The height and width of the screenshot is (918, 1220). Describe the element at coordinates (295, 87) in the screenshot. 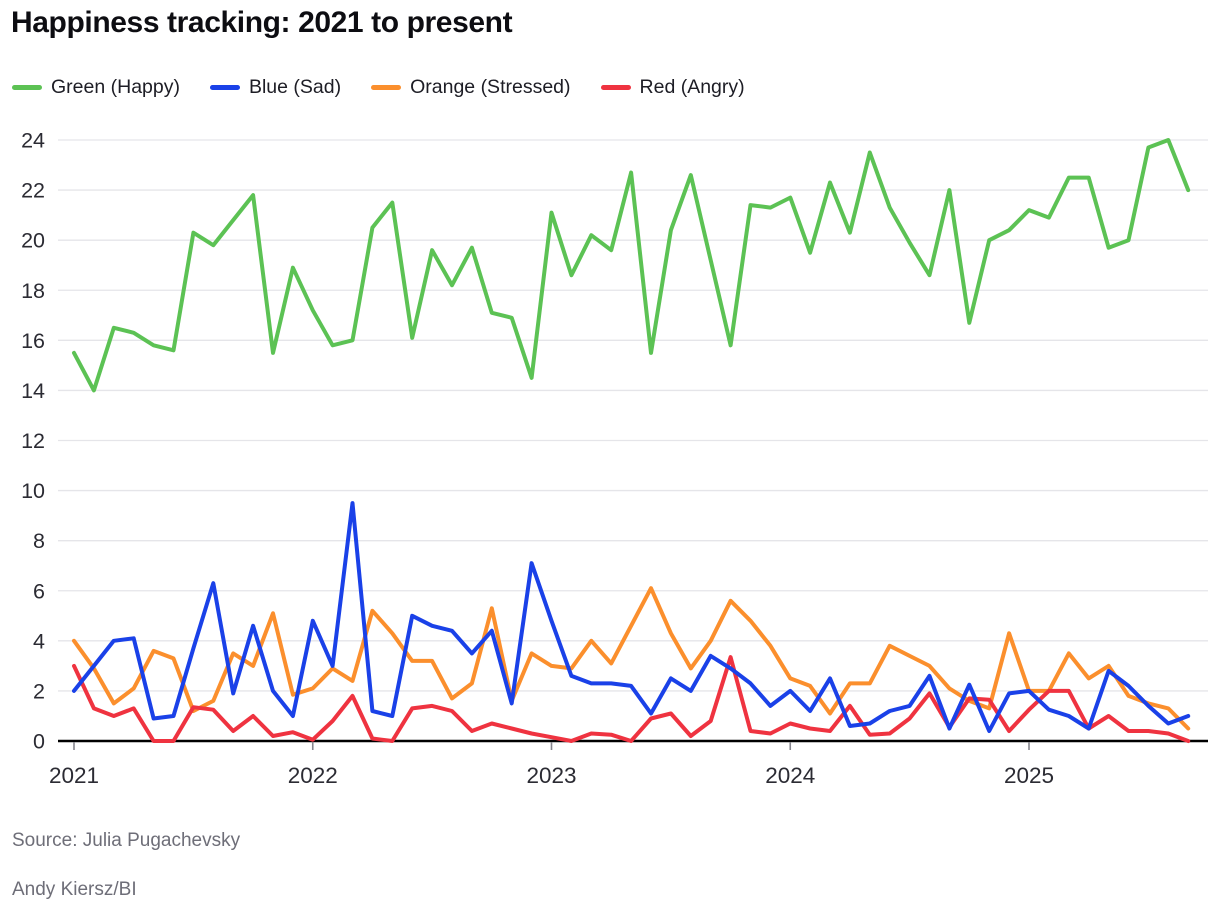

I see `legend-label-blue: Blue (Sad)` at that location.